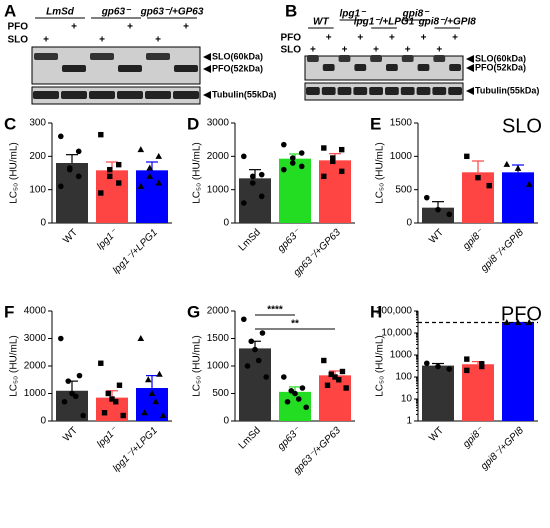  I want to click on significance-label: **, so click(295, 324).